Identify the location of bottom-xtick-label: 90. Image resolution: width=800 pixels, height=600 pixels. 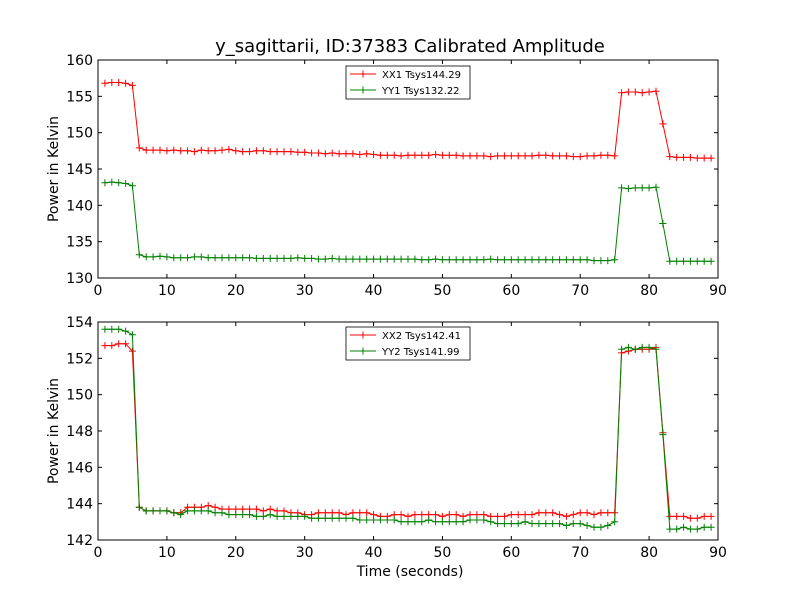
(718, 553).